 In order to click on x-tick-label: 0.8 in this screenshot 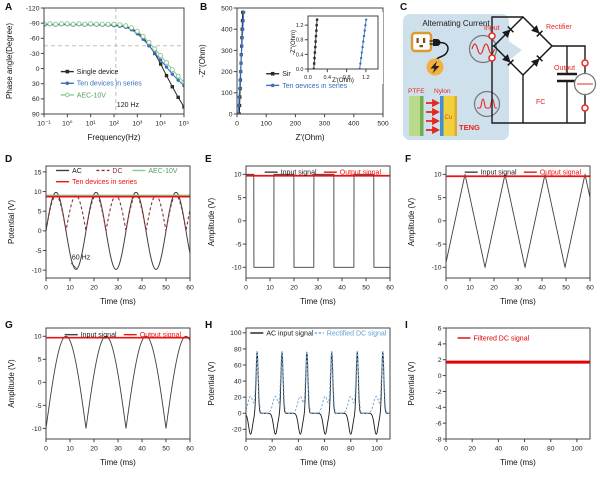, I will do `click(347, 78)`.